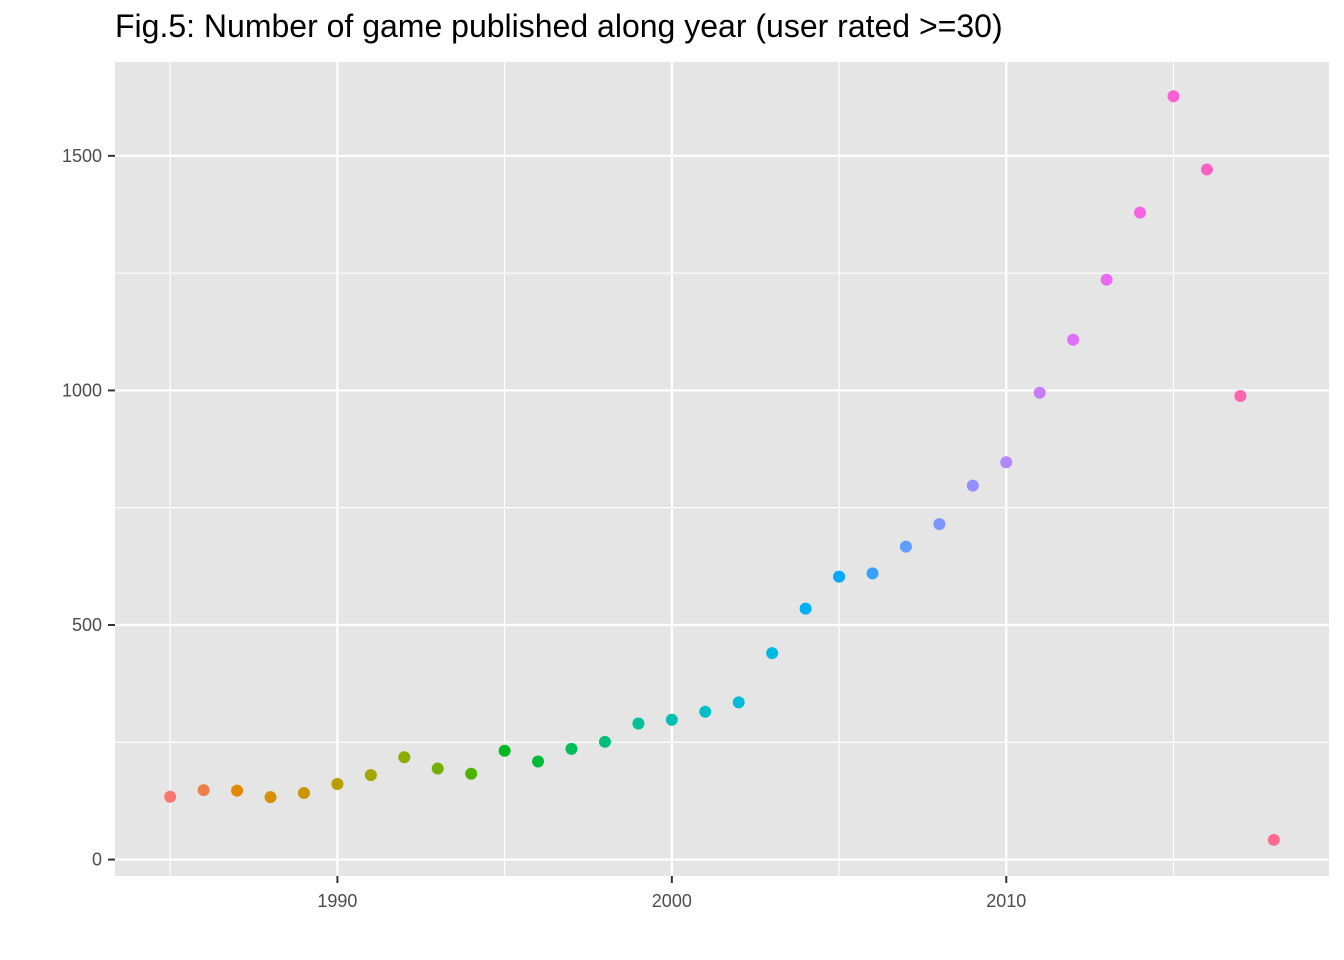  I want to click on x-tick-label: 1990, so click(337, 901).